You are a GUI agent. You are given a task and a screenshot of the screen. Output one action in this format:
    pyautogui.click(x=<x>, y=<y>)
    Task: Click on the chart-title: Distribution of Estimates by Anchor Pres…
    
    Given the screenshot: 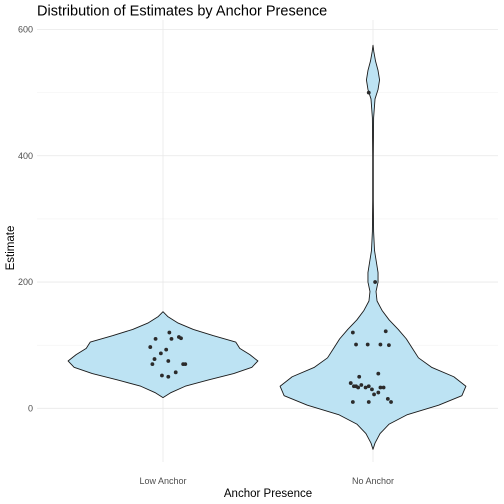 What is the action you would take?
    pyautogui.click(x=182, y=12)
    